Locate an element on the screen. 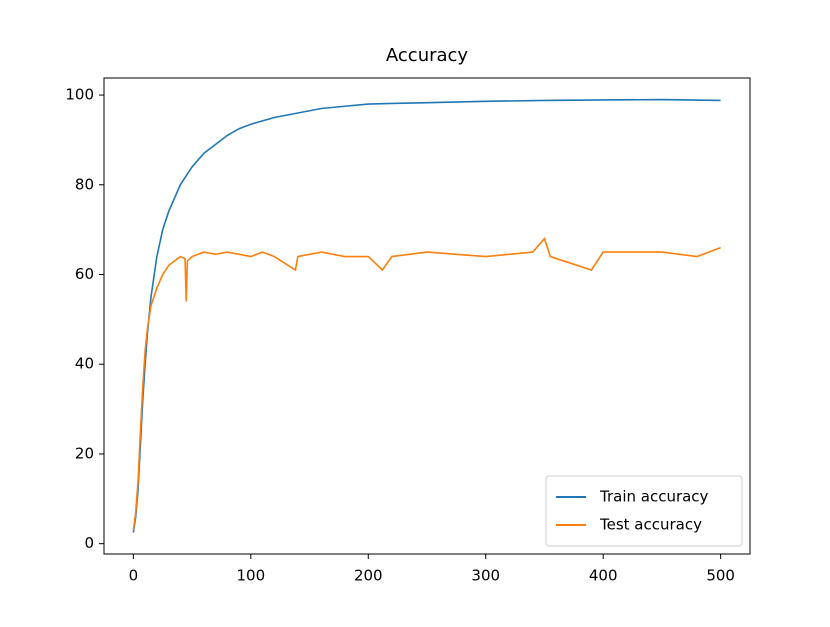  legend-label: Train accuracy is located at coordinates (654, 497).